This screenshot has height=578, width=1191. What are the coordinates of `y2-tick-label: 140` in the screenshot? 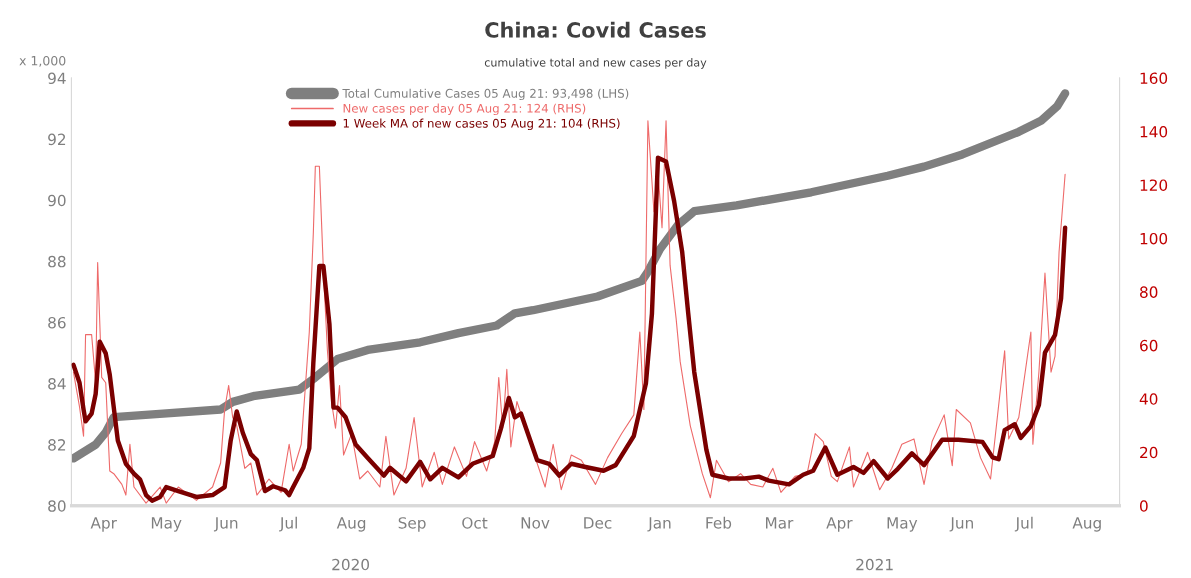 It's located at (1154, 131).